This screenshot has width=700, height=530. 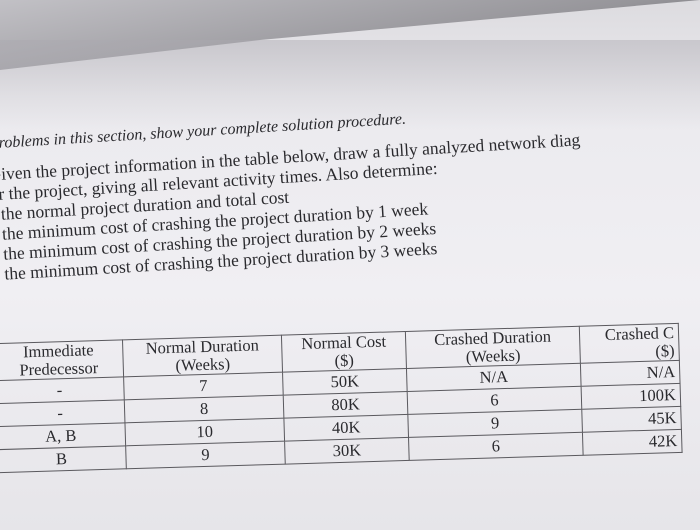 I want to click on table-cell: 45K, so click(x=631, y=419).